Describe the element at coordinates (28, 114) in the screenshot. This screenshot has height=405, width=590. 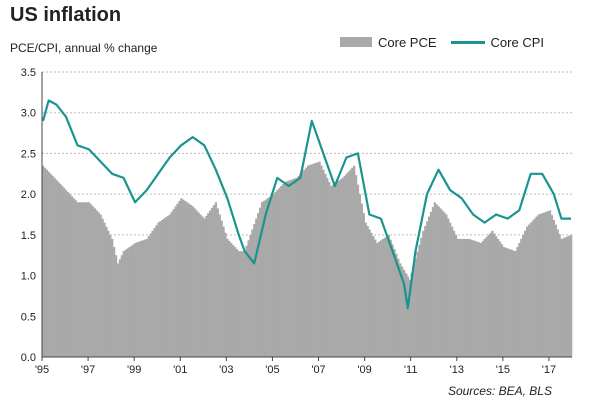
I see `y-tick-label: 3.0` at that location.